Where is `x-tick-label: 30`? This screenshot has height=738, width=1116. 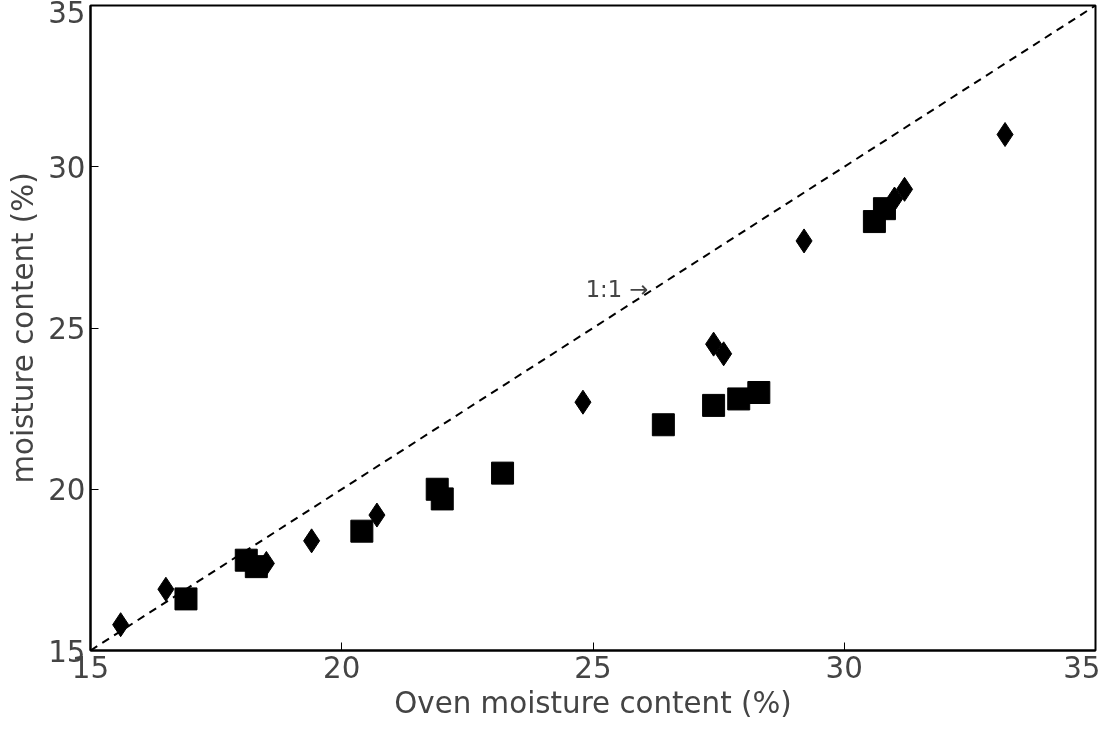 x-tick-label: 30 is located at coordinates (844, 667).